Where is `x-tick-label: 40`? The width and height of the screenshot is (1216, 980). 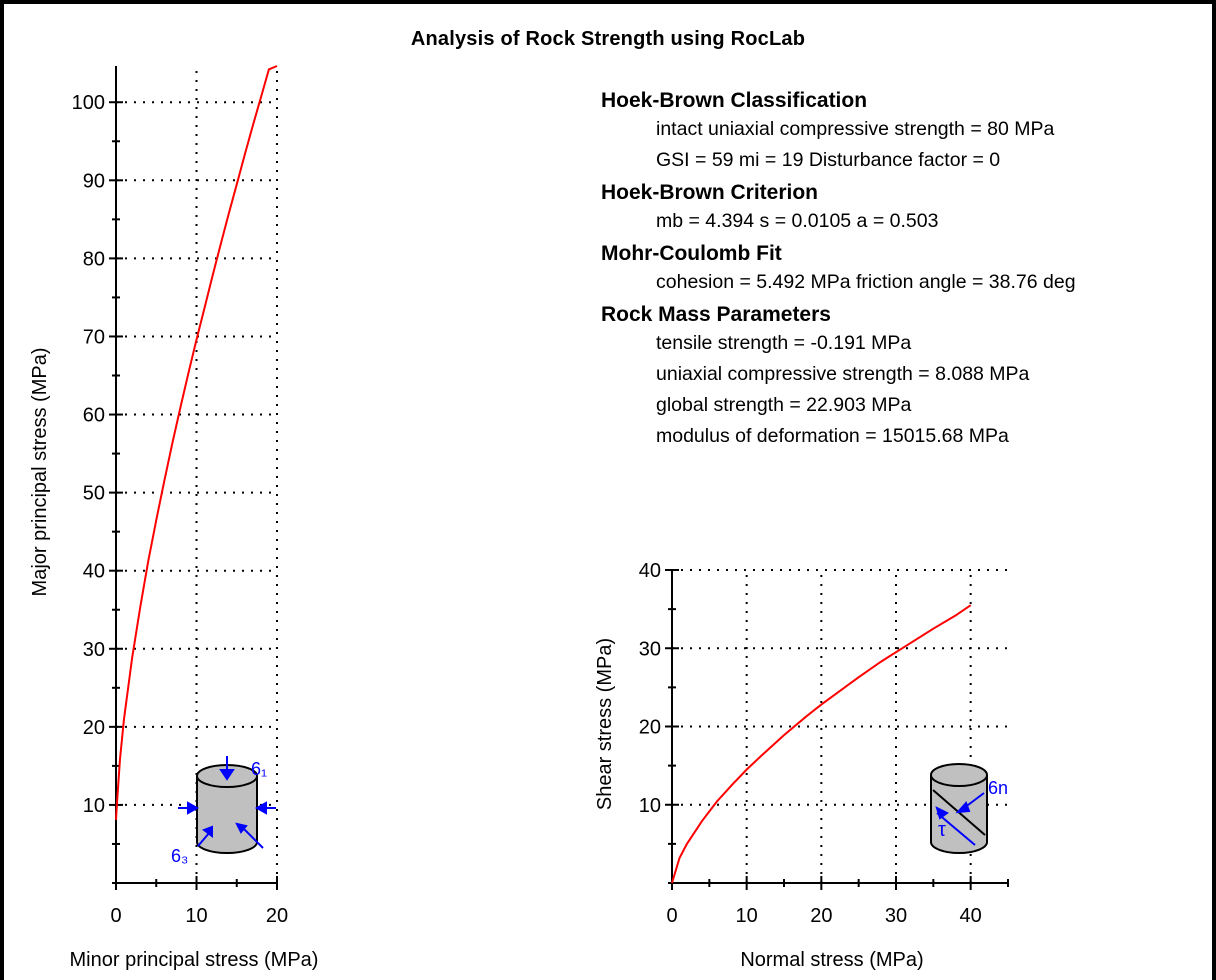 x-tick-label: 40 is located at coordinates (971, 916).